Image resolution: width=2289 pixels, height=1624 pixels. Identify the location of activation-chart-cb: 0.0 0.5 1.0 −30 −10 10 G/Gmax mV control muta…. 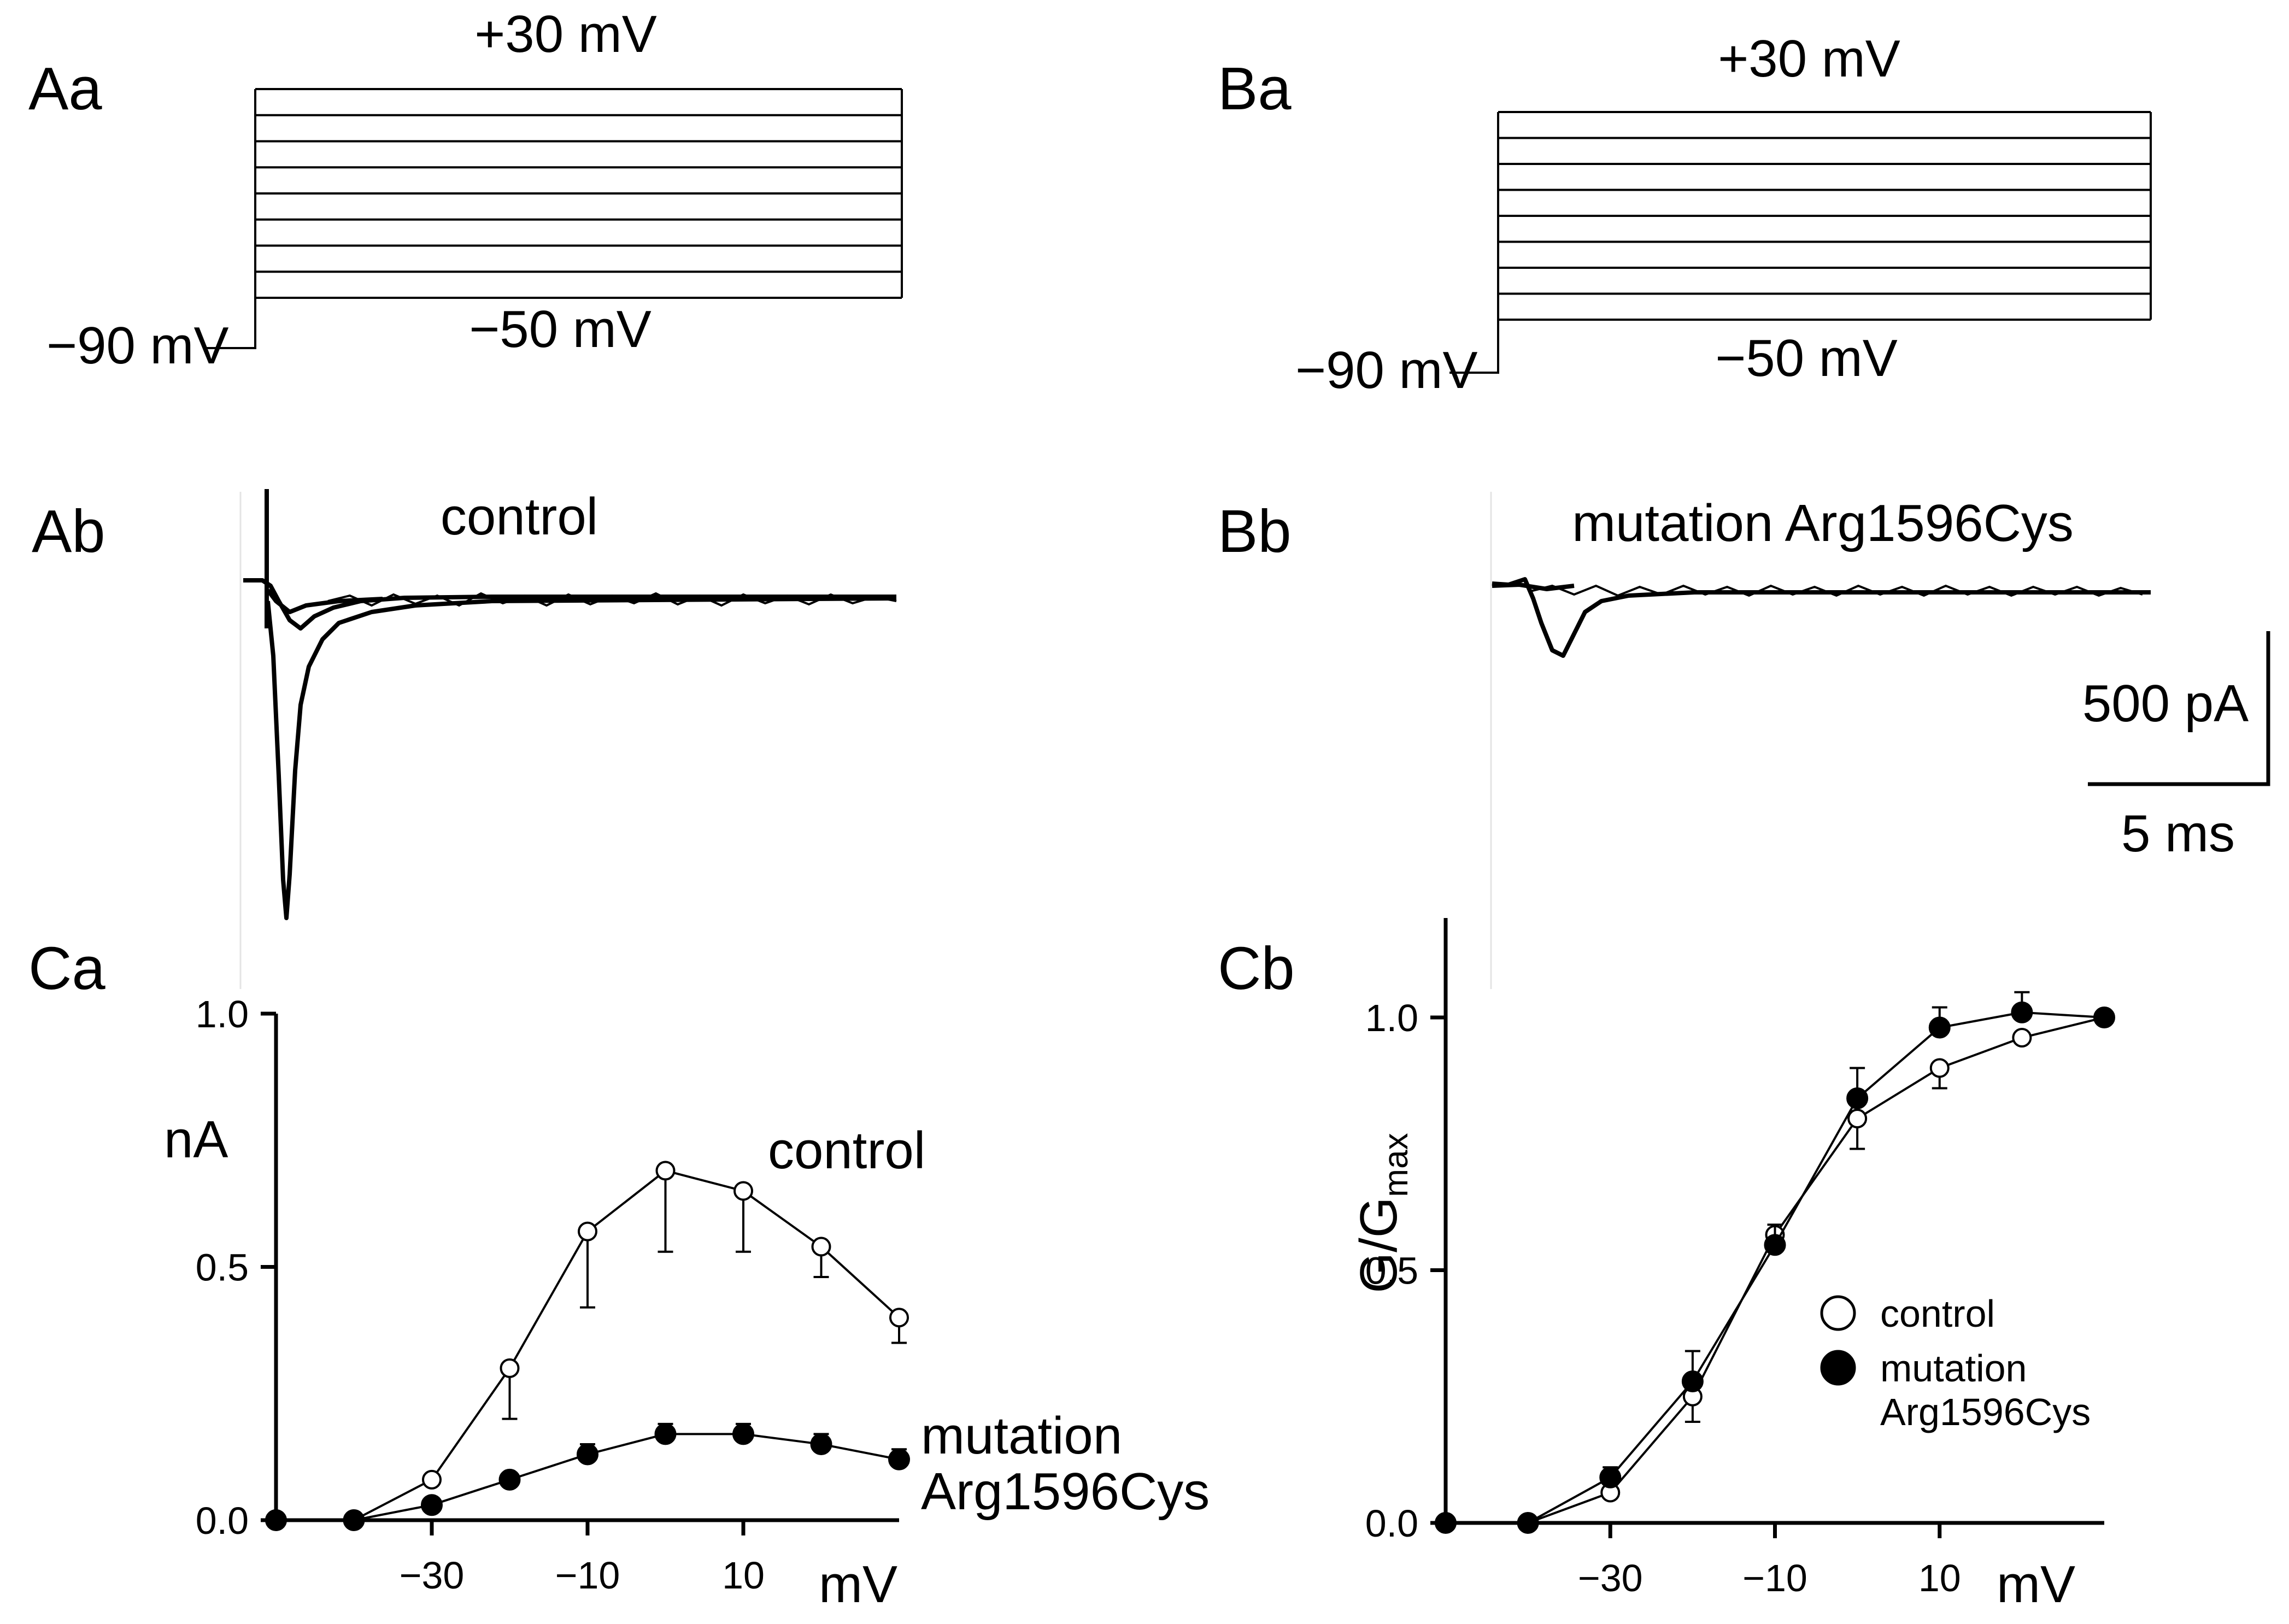
(1732, 1266).